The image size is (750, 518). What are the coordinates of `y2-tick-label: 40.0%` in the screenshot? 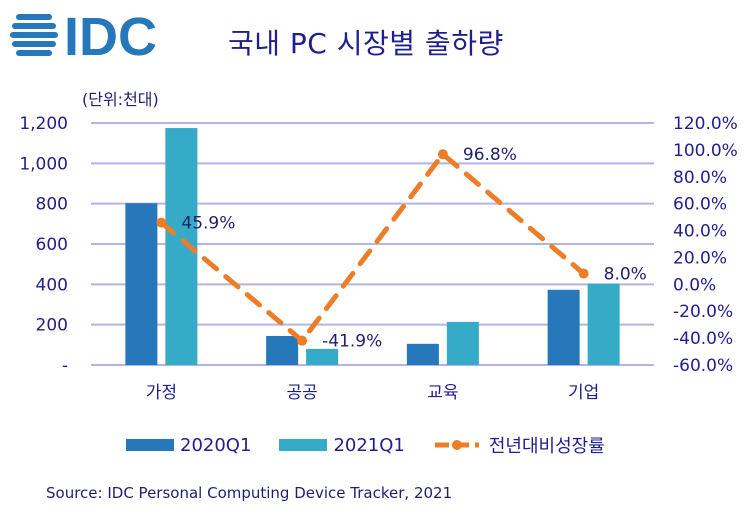 It's located at (700, 232).